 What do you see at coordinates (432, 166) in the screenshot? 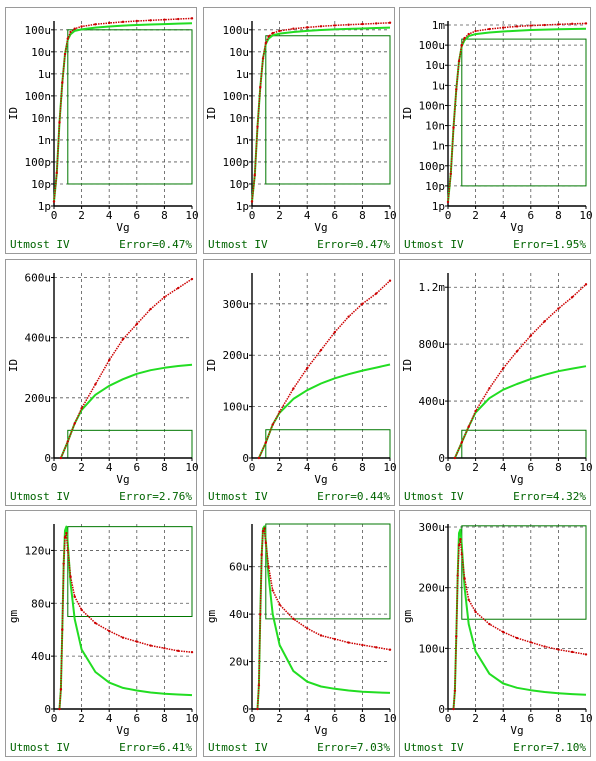
I see `y-tick-label: 100p` at bounding box center [432, 166].